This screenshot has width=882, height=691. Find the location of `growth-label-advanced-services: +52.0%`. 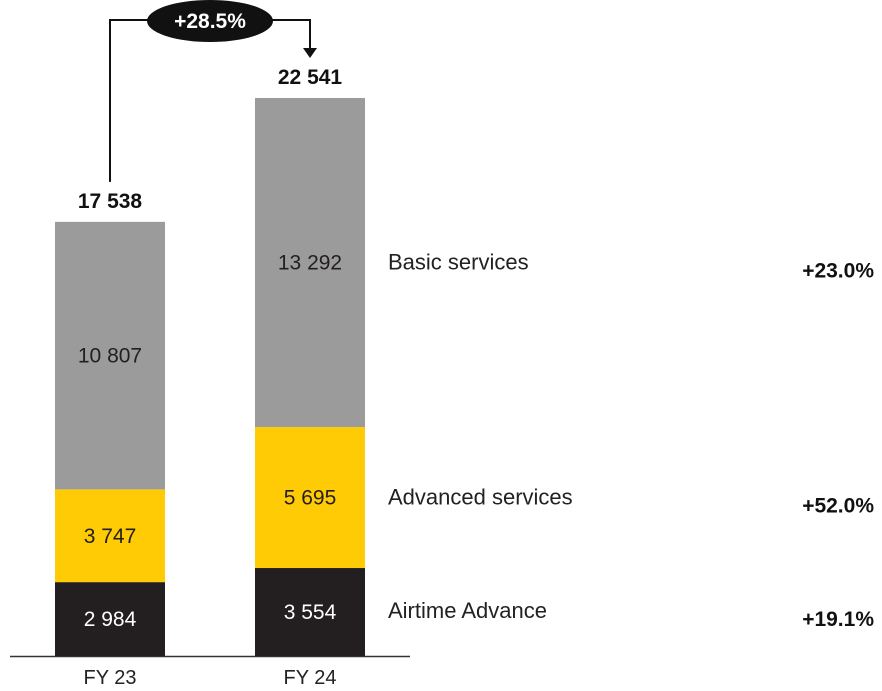

growth-label-advanced-services: +52.0% is located at coordinates (838, 506).